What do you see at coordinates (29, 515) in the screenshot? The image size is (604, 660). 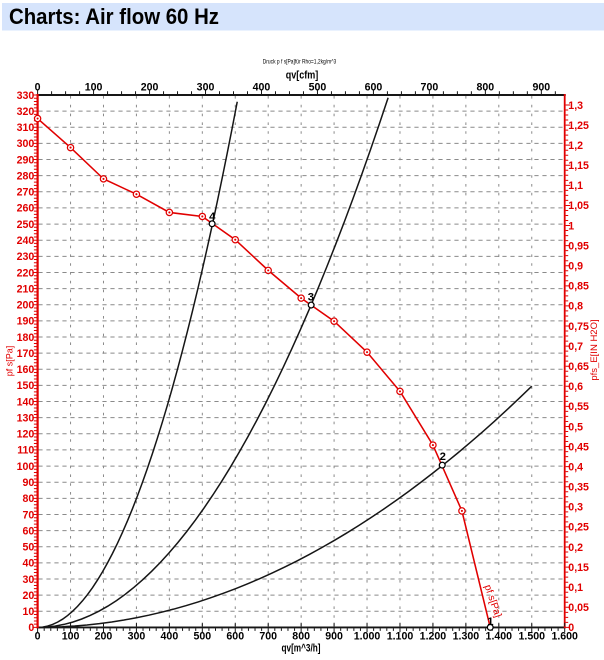 I see `svg-text: 70` at bounding box center [29, 515].